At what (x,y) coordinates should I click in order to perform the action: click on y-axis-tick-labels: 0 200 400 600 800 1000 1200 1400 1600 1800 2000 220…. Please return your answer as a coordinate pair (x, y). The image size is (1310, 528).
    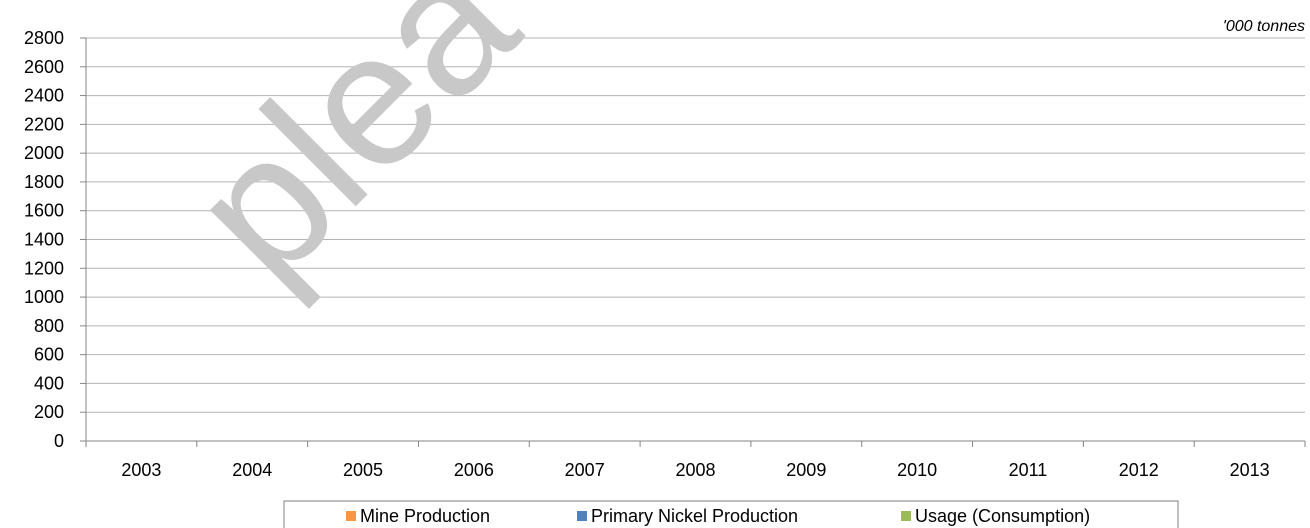
    Looking at the image, I should click on (44, 239).